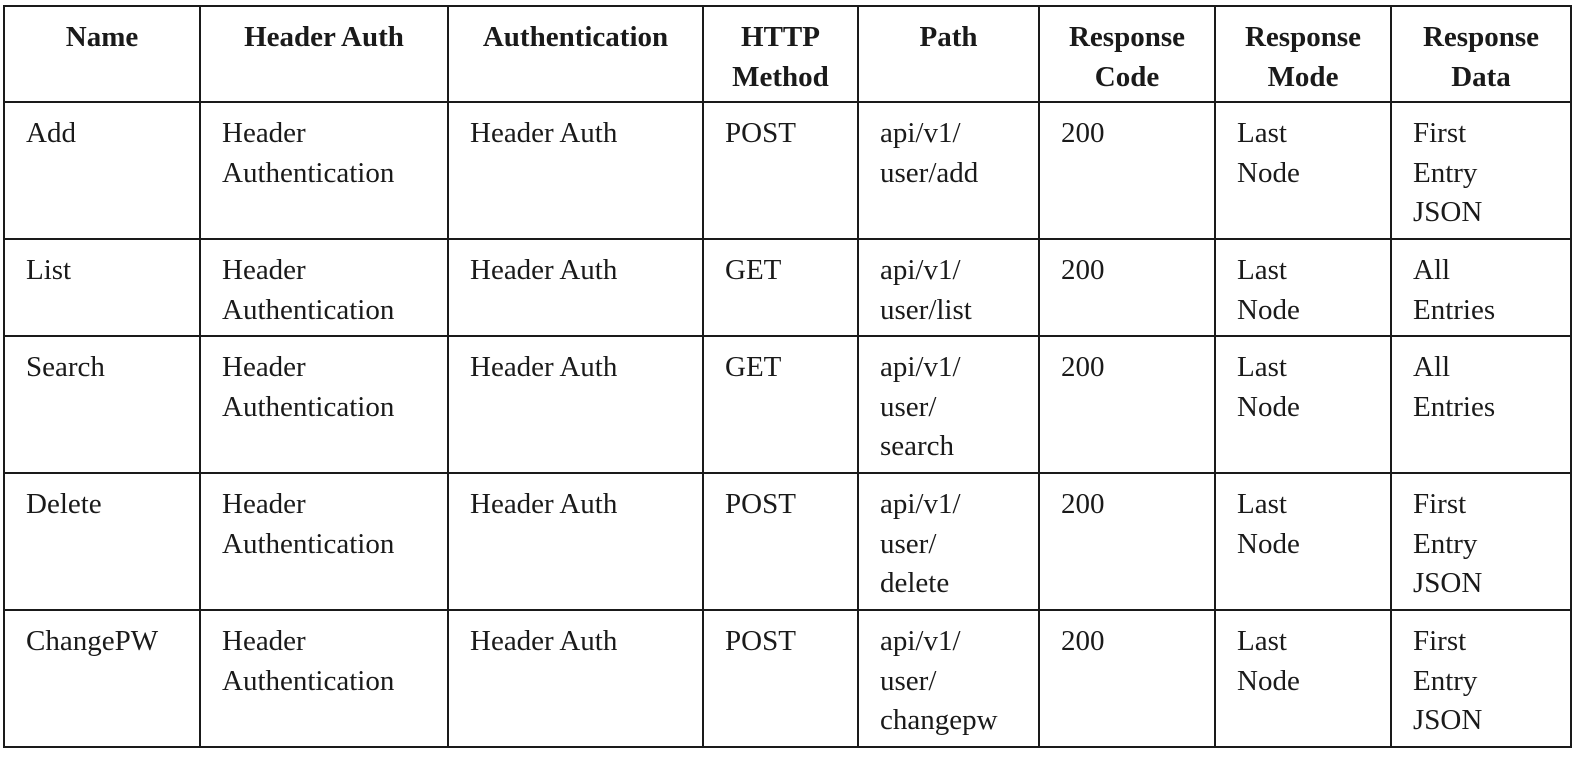 This screenshot has width=1581, height=772. What do you see at coordinates (1303, 54) in the screenshot?
I see `header-response-mode: Response Mode` at bounding box center [1303, 54].